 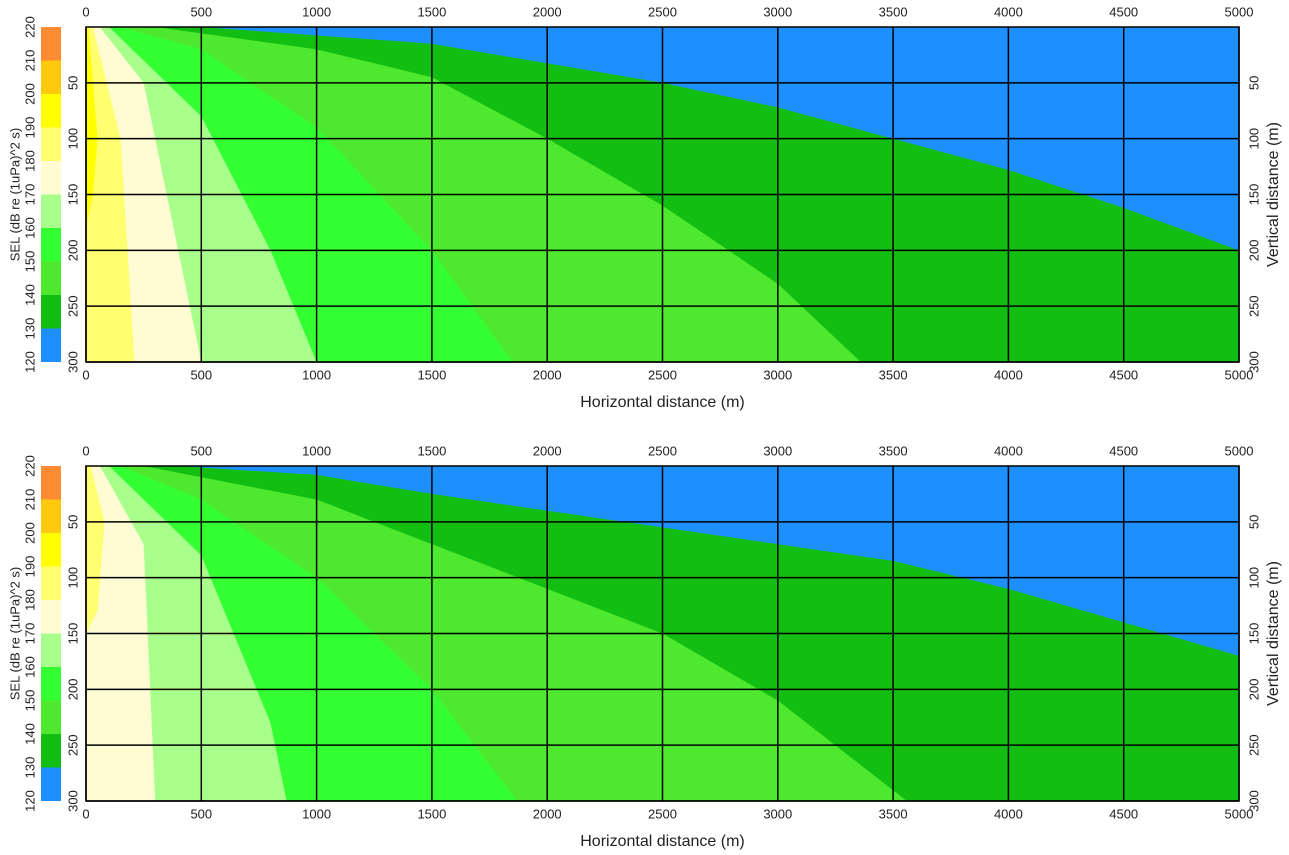 I want to click on x-tick-label: 1500, so click(x=431, y=813).